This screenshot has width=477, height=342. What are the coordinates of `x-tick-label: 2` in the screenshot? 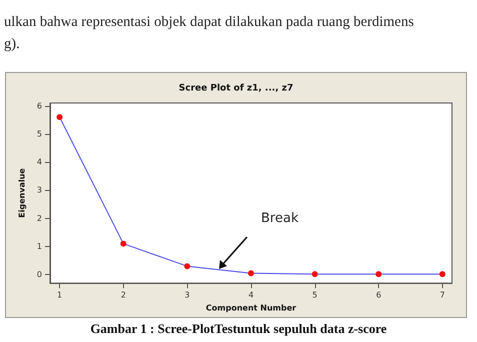 It's located at (123, 295).